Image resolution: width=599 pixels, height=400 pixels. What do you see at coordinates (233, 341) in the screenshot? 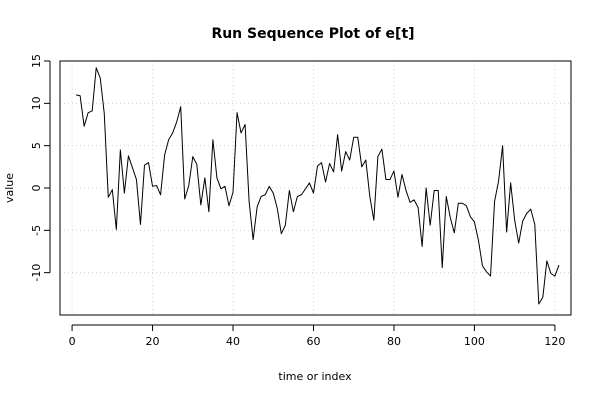
I see `x-tick-label: 40` at bounding box center [233, 341].